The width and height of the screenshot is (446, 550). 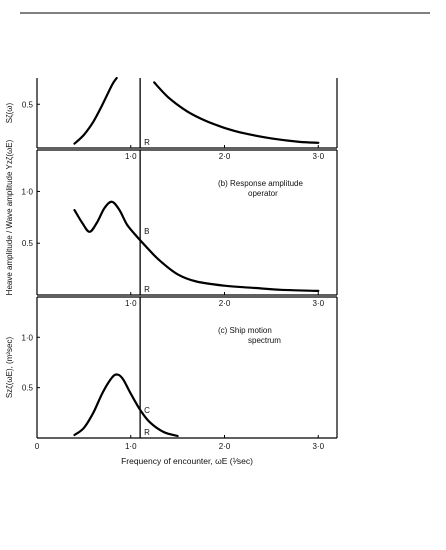 I want to click on x-tick-label: 0, so click(x=37, y=446).